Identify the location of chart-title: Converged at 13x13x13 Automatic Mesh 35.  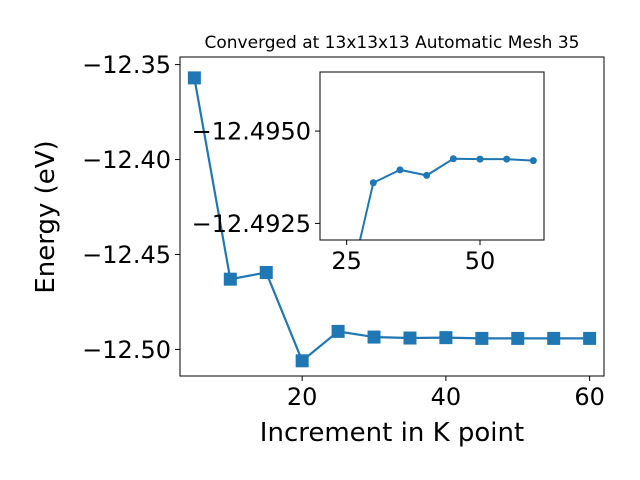
(392, 43).